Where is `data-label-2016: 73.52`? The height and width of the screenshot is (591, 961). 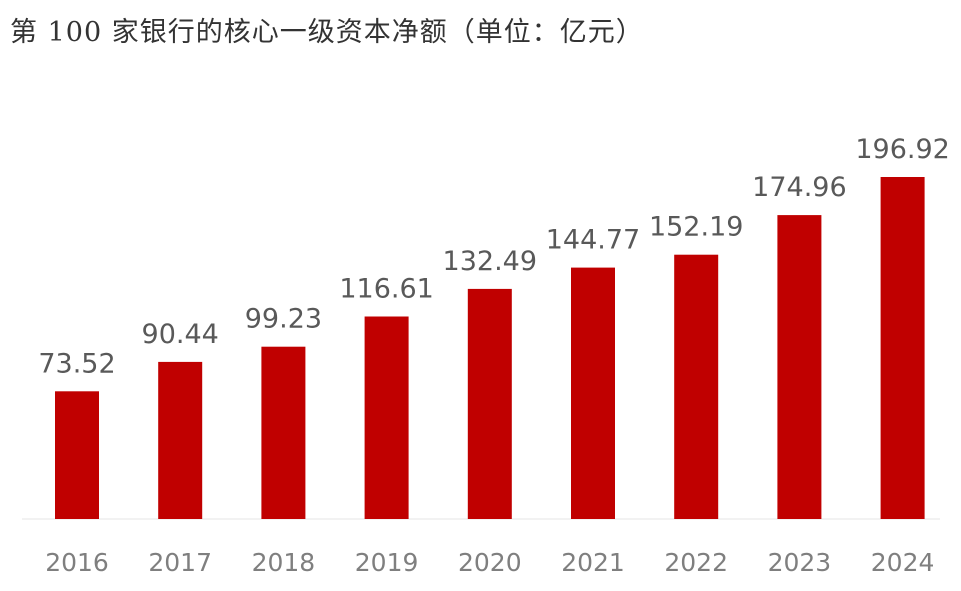
data-label-2016: 73.52 is located at coordinates (76, 363).